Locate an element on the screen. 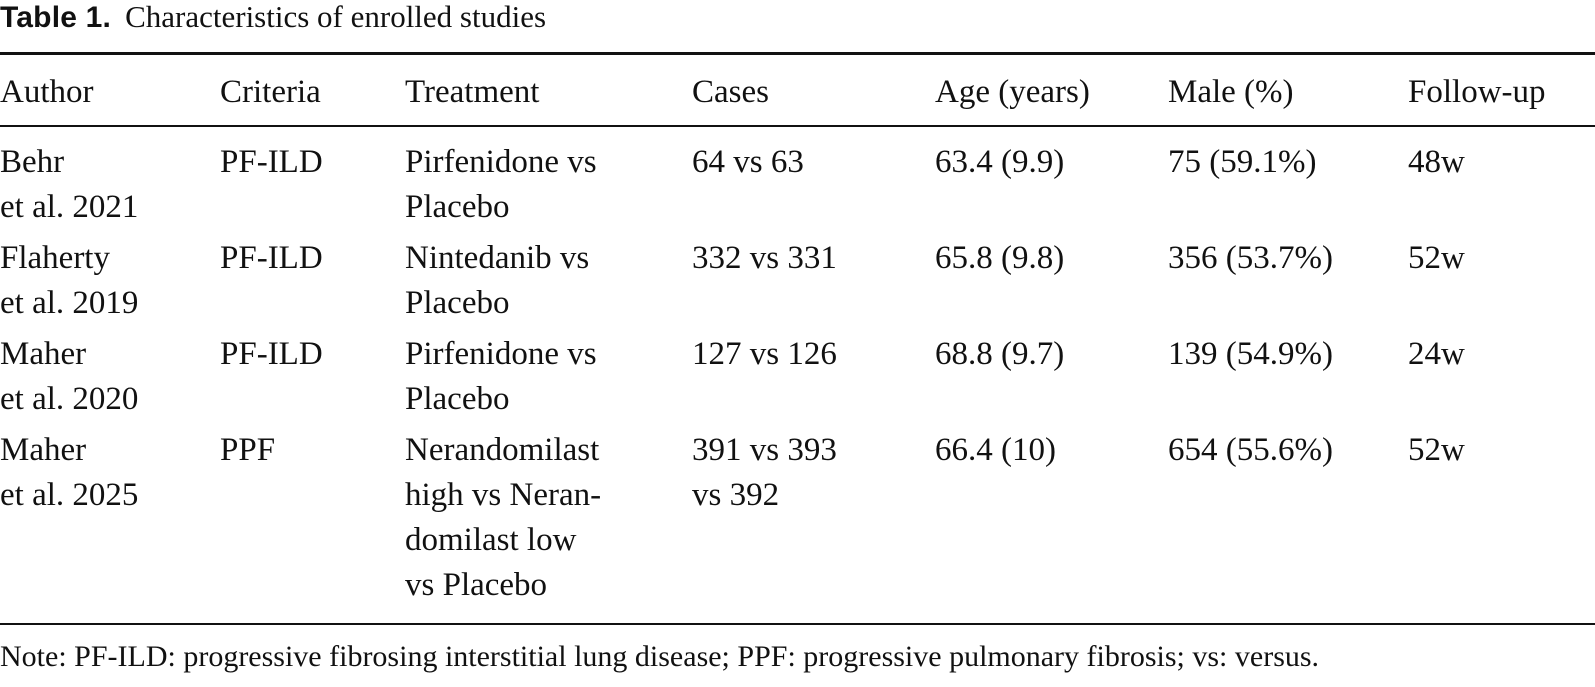  cell-age: 66.4 (10) is located at coordinates (995, 450).